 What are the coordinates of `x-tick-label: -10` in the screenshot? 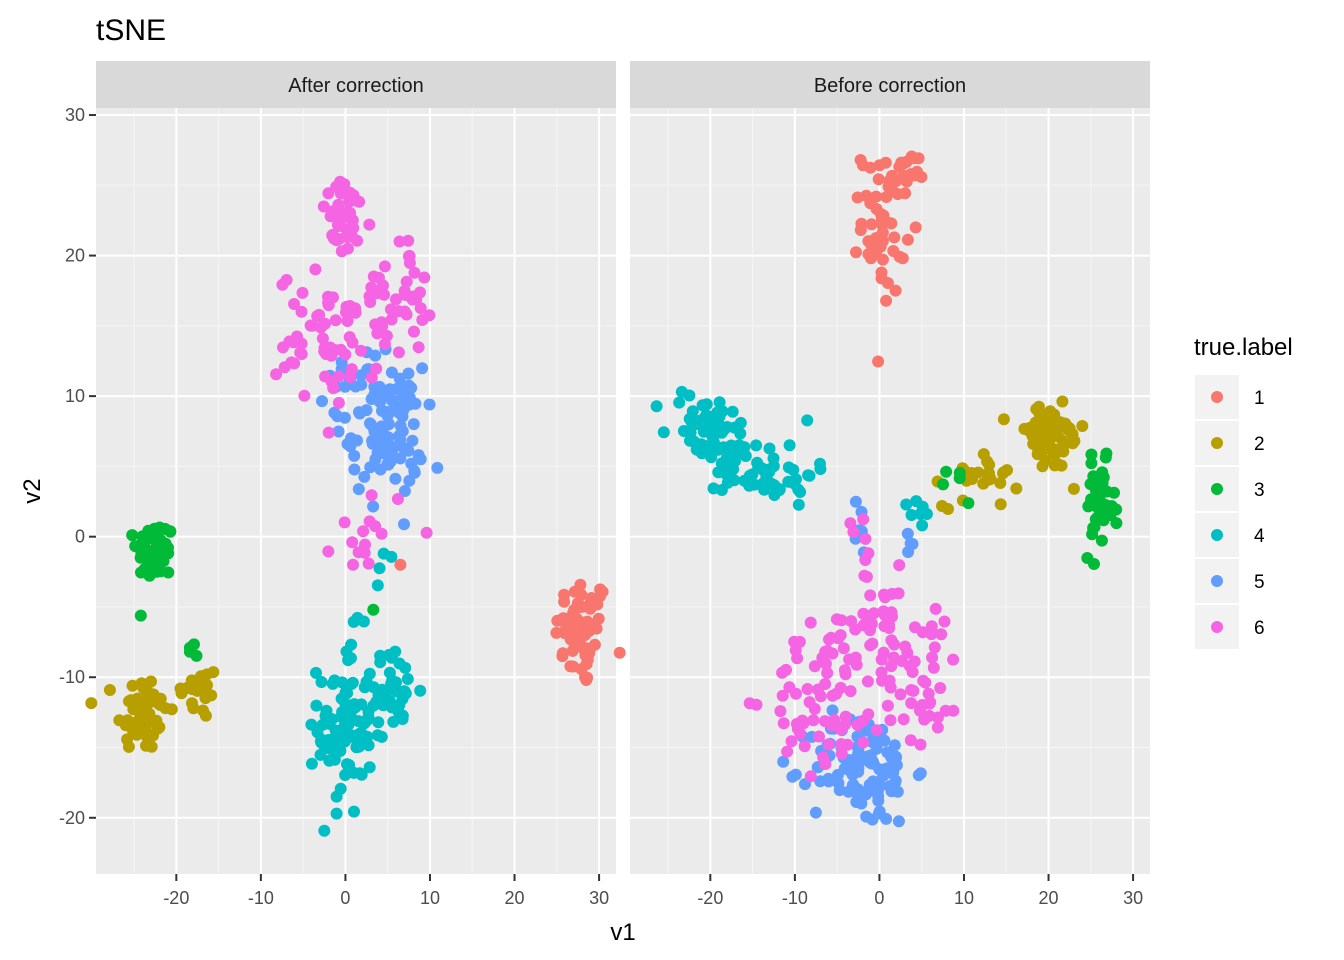 It's located at (261, 898).